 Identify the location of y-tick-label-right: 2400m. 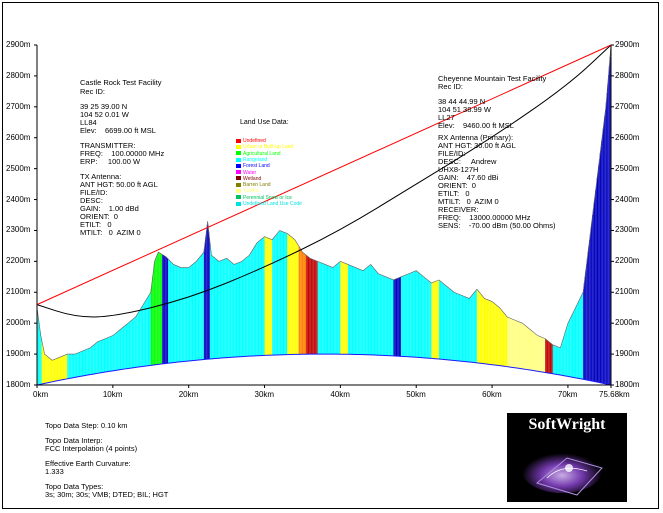
(627, 199).